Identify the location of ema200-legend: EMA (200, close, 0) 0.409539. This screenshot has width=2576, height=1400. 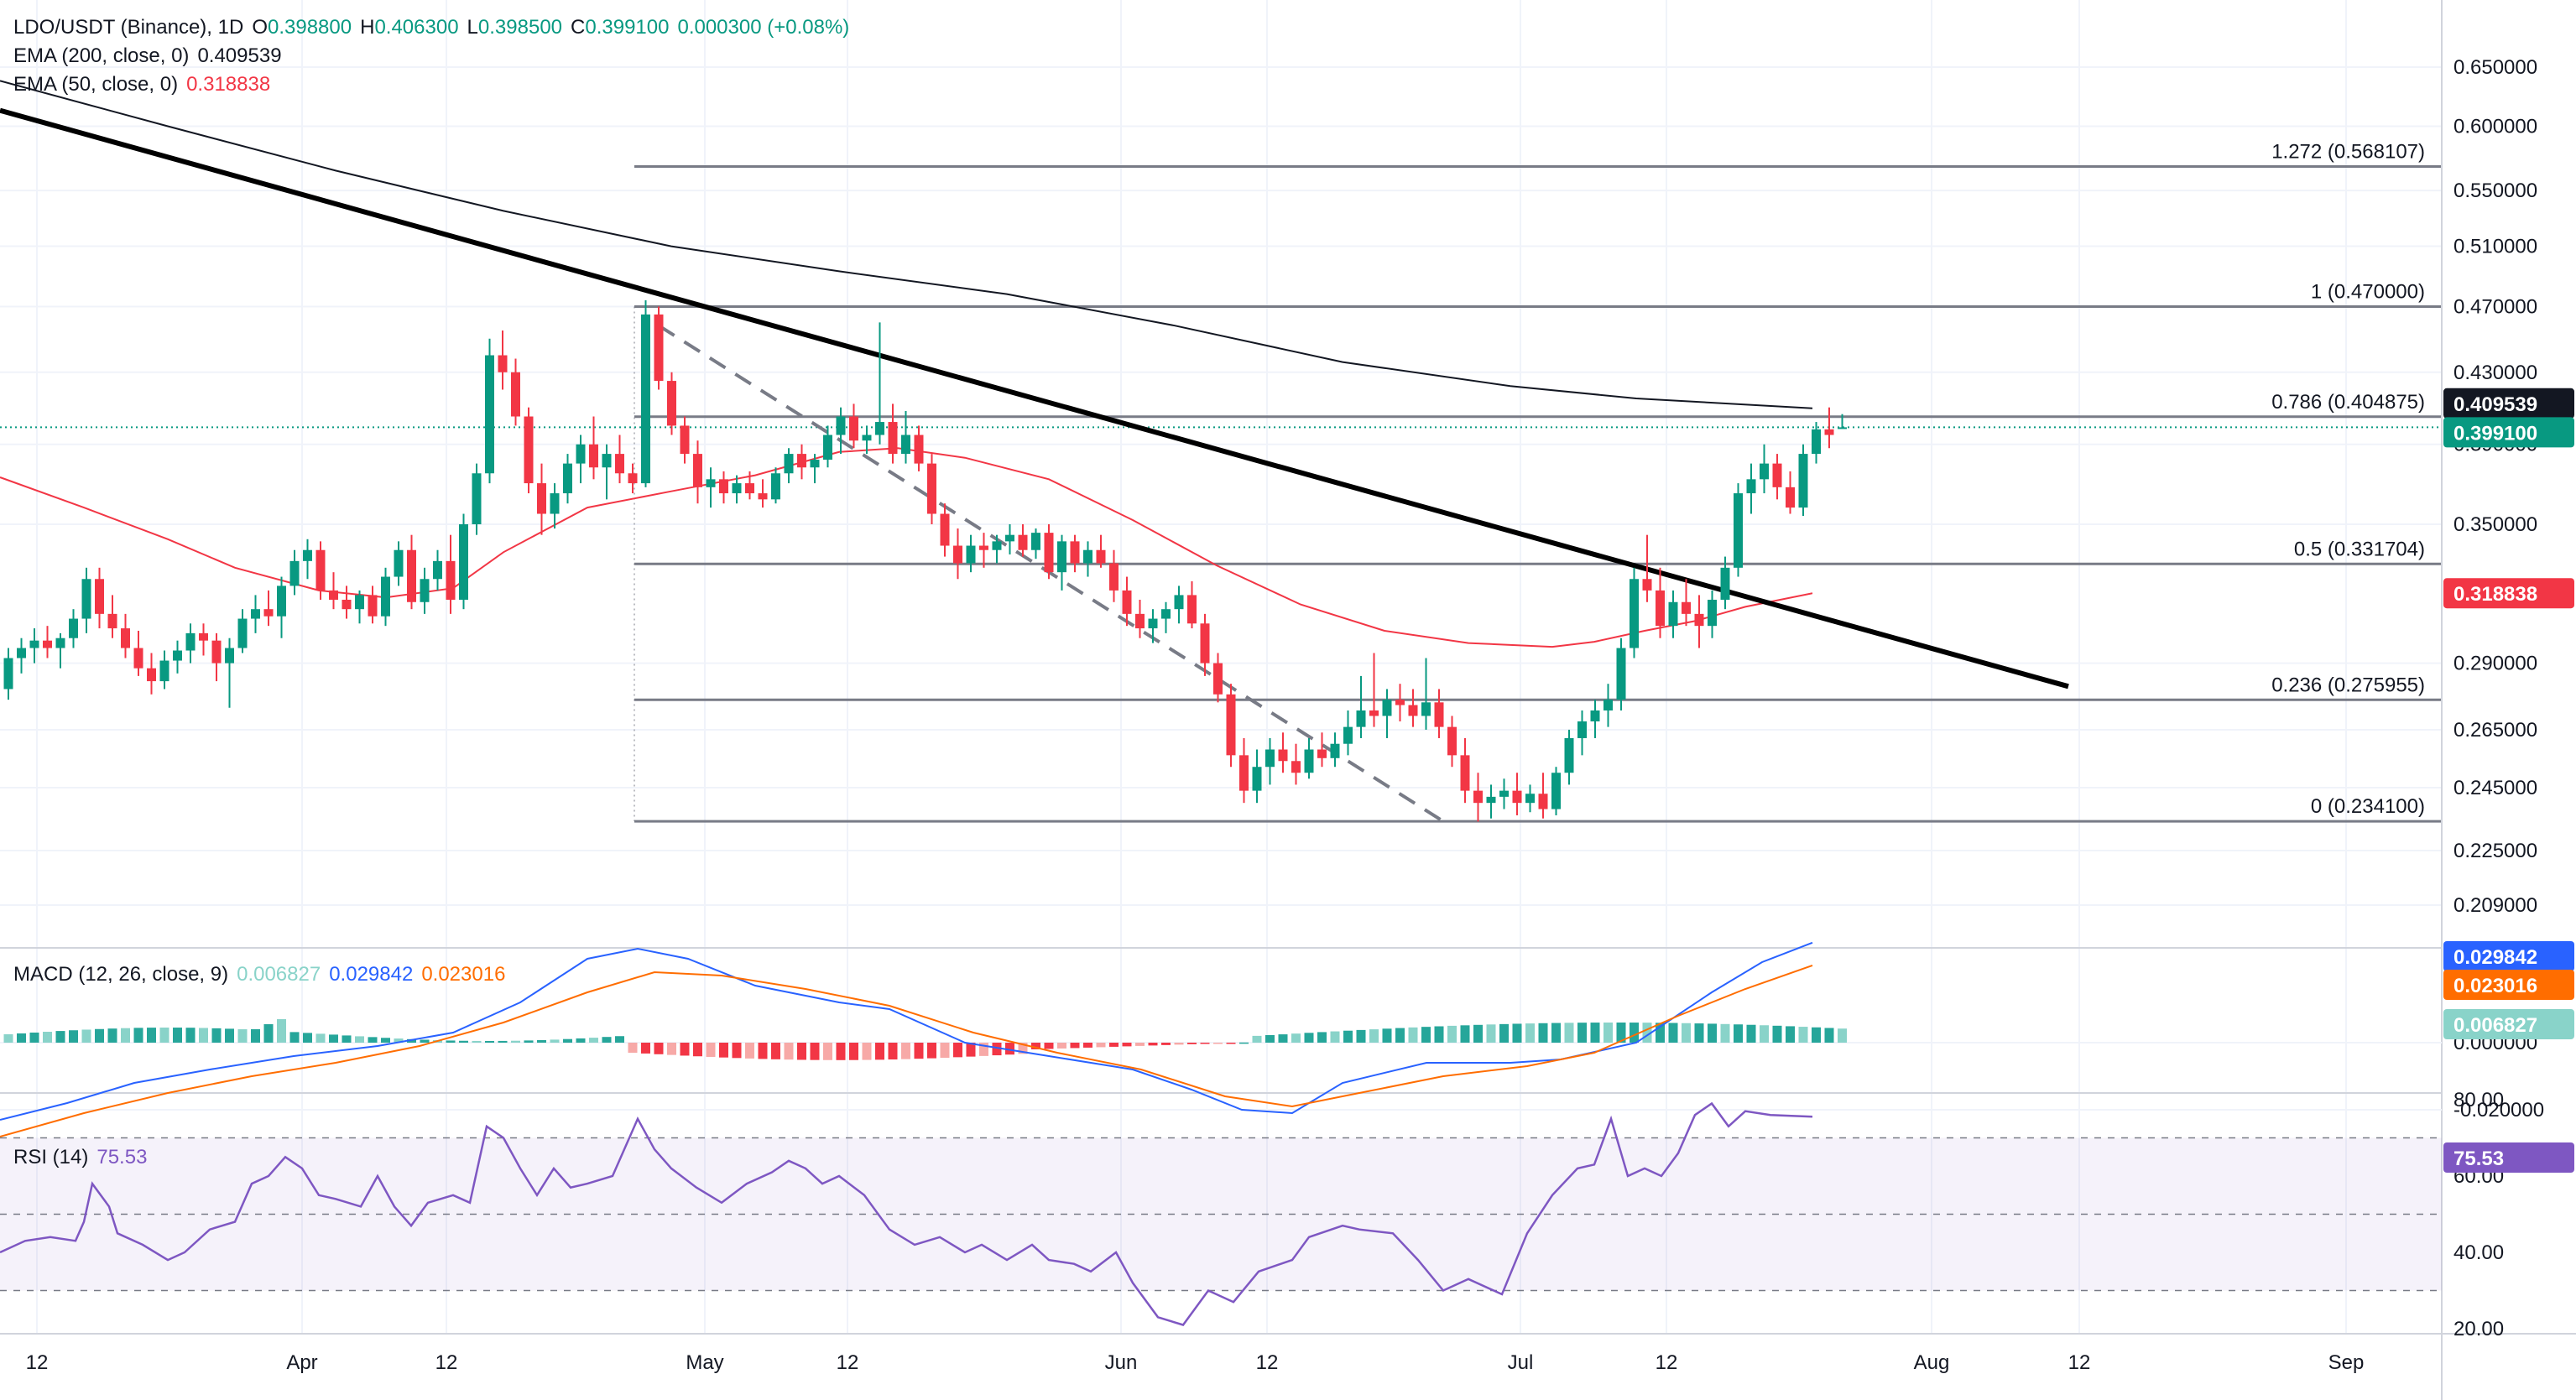
(439, 56).